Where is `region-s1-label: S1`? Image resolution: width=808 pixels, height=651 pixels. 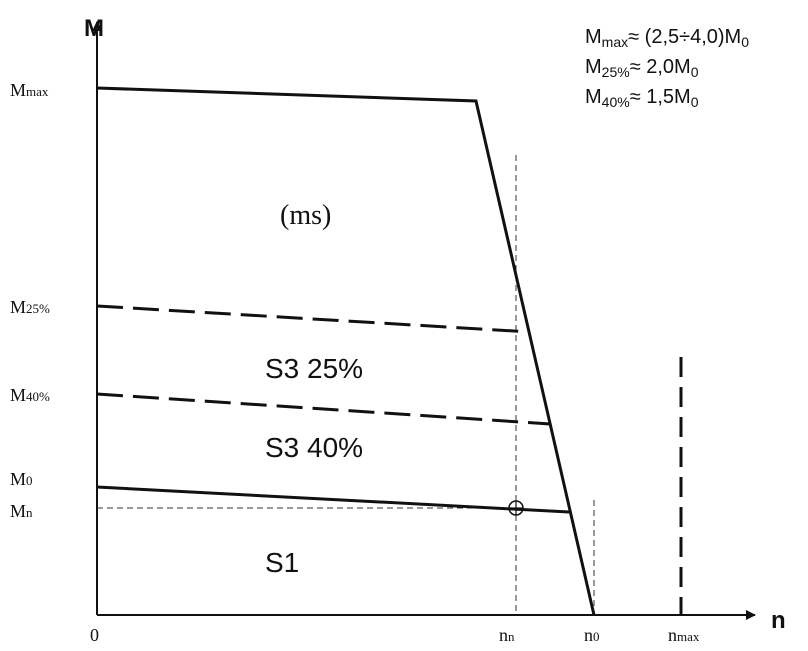
region-s1-label: S1 is located at coordinates (282, 562).